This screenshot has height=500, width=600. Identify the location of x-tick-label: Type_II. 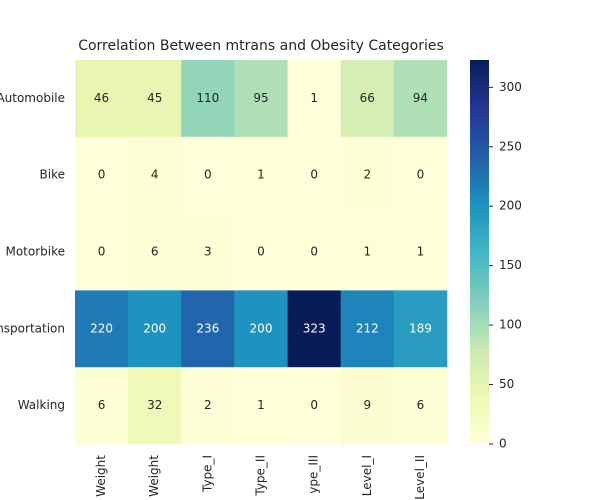
(261, 476).